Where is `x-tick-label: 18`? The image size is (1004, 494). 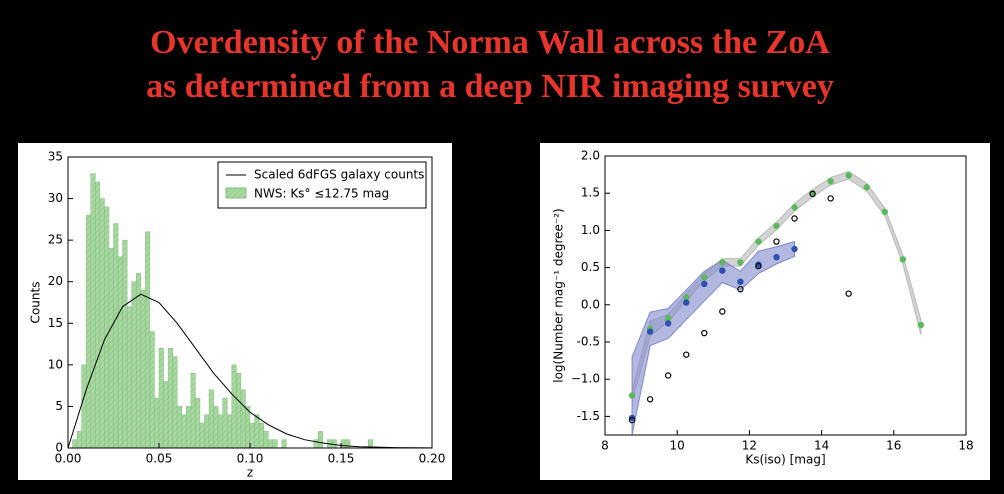 x-tick-label: 18 is located at coordinates (965, 446).